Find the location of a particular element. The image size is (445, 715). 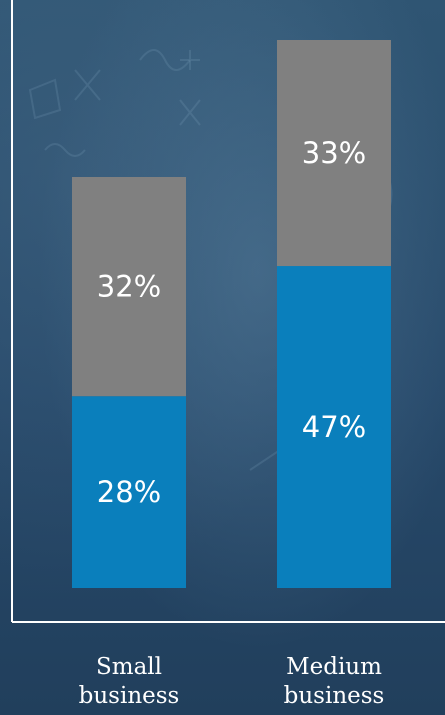

data-label-2-2: 33% is located at coordinates (334, 153).